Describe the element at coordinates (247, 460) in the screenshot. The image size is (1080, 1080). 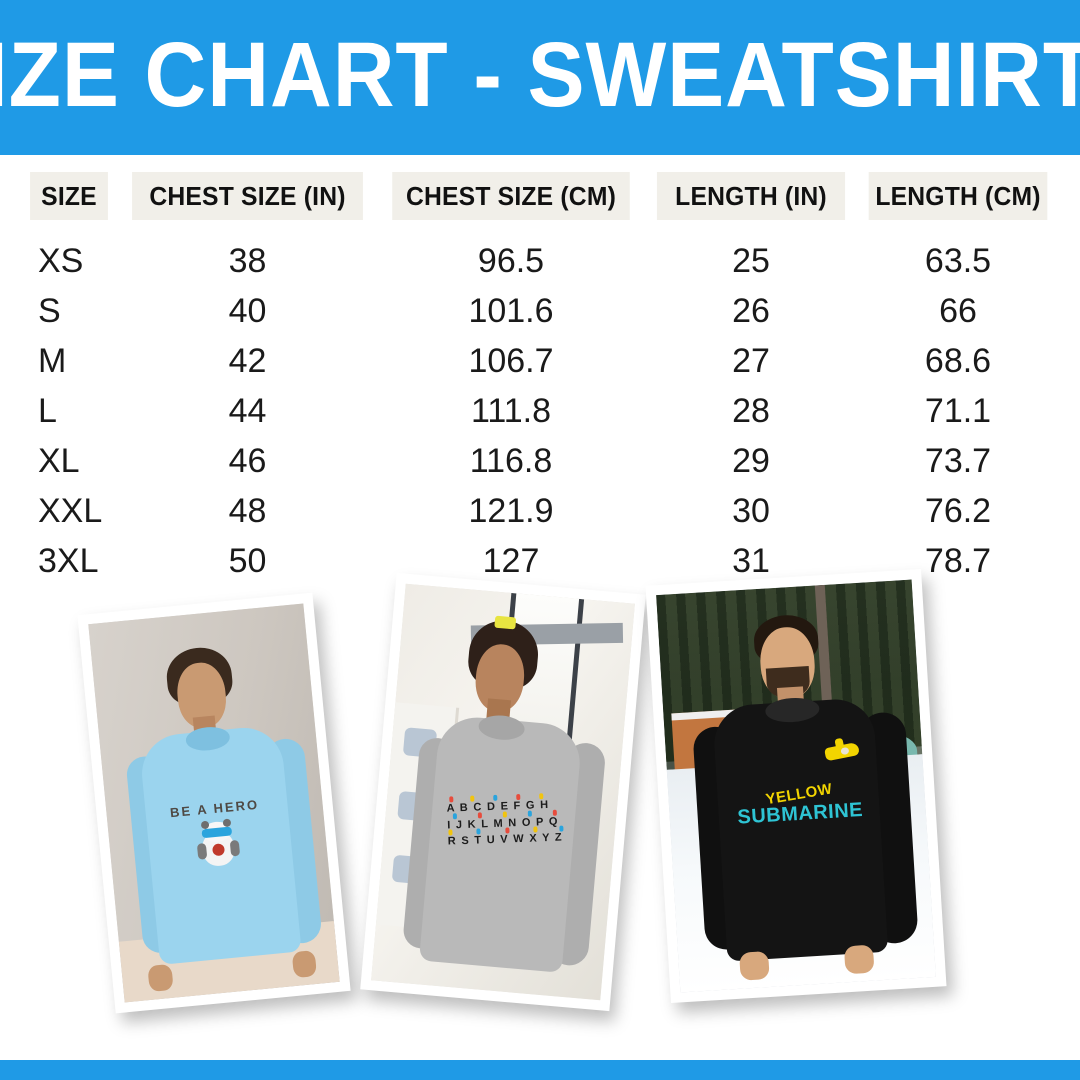
I see `cell-chest-in: 46` at that location.